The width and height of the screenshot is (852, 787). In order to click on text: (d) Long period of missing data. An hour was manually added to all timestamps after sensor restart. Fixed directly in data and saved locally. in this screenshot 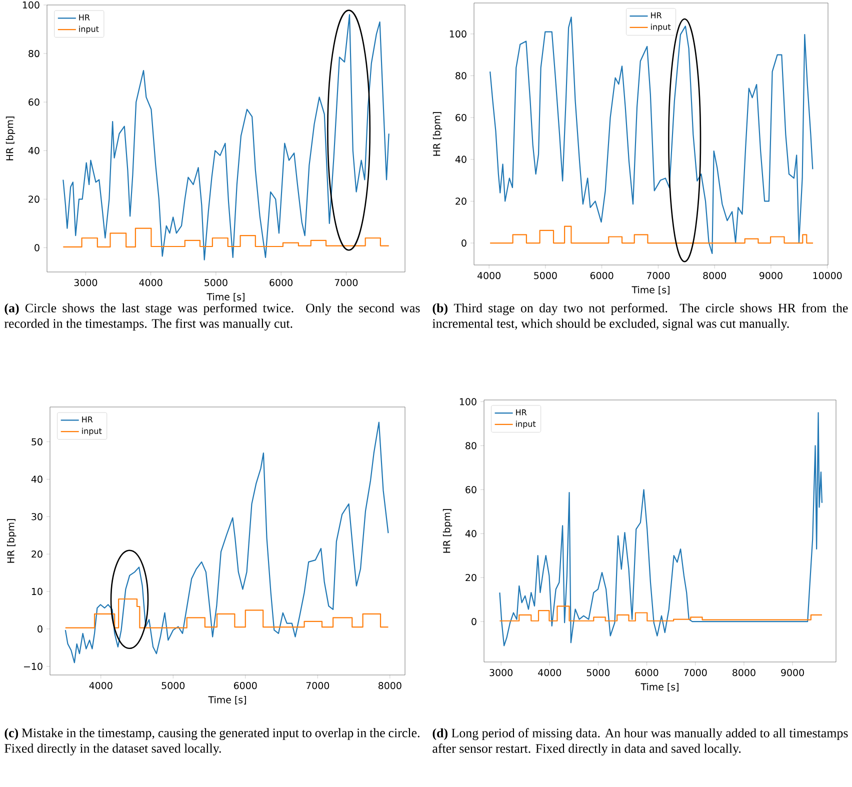, I will do `click(640, 742)`.